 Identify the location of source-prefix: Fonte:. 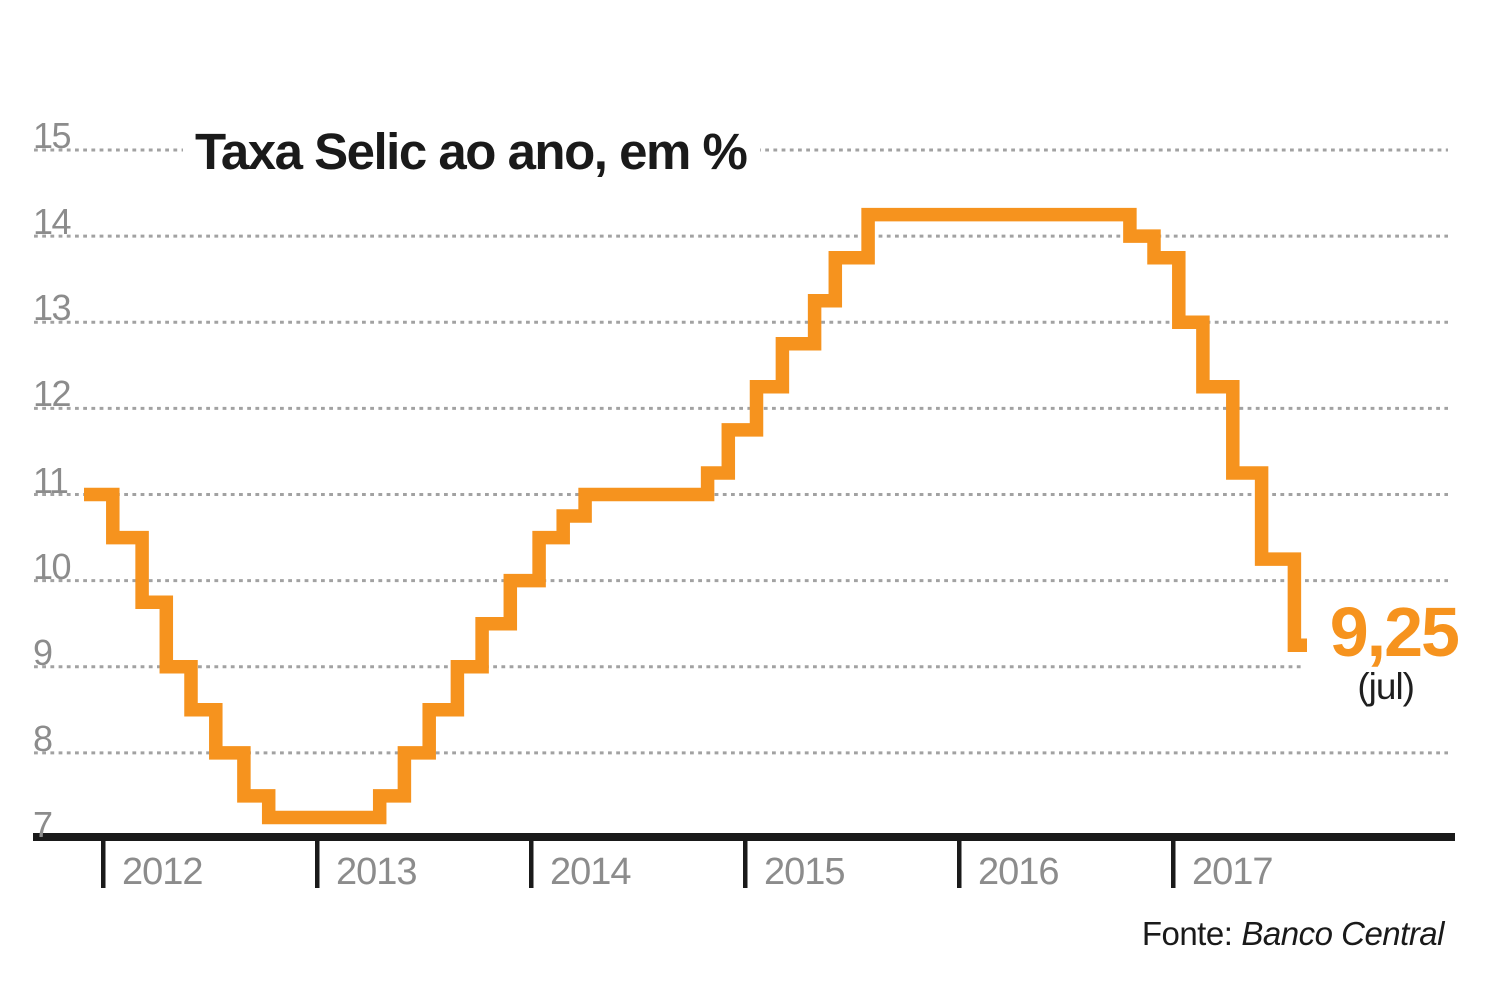
(1187, 933).